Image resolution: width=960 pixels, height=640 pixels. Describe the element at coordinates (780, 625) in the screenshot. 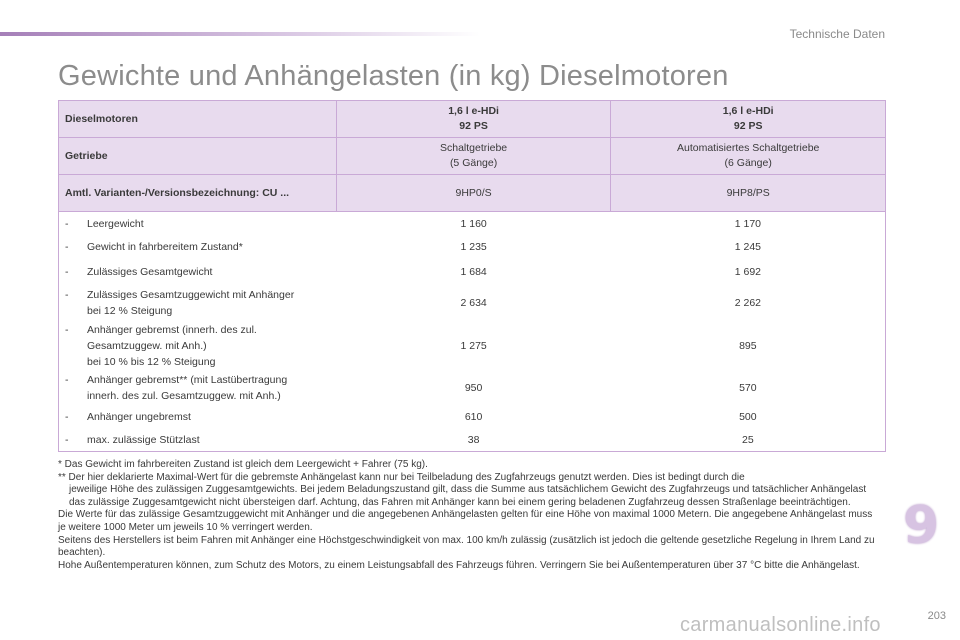

I see `watermark: carmanualsonline.info` at that location.